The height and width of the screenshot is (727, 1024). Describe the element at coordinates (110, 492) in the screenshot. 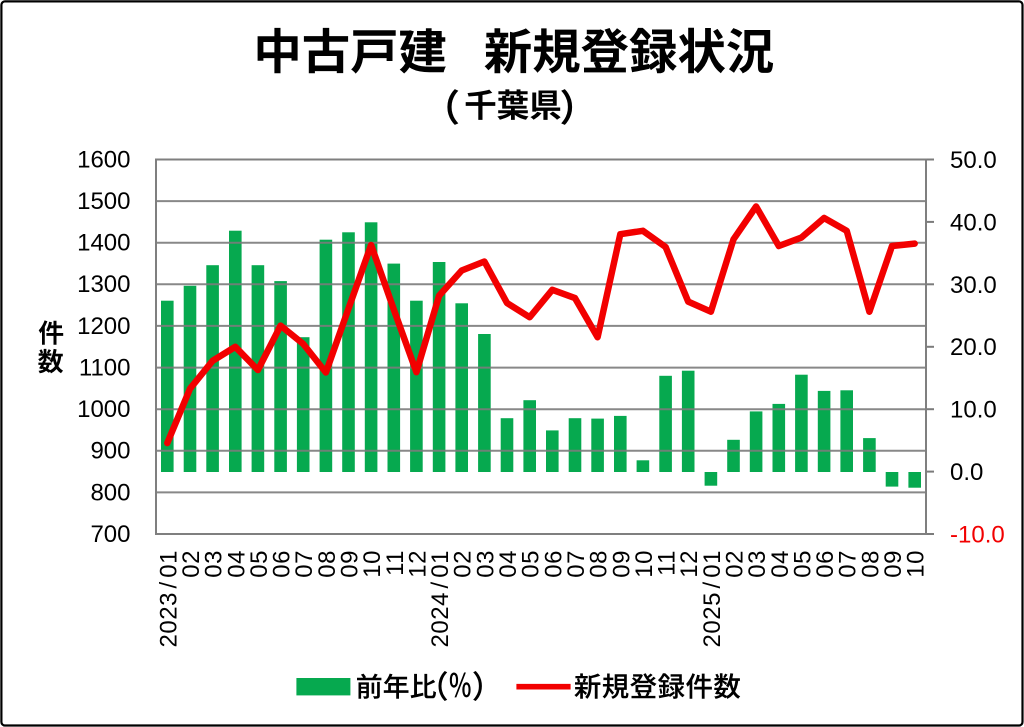

I see `svg-text: 800` at that location.